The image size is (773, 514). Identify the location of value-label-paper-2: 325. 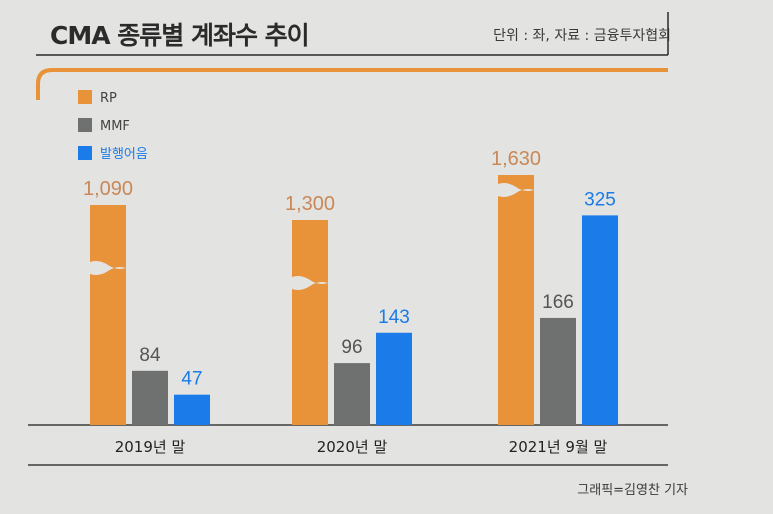
(600, 199).